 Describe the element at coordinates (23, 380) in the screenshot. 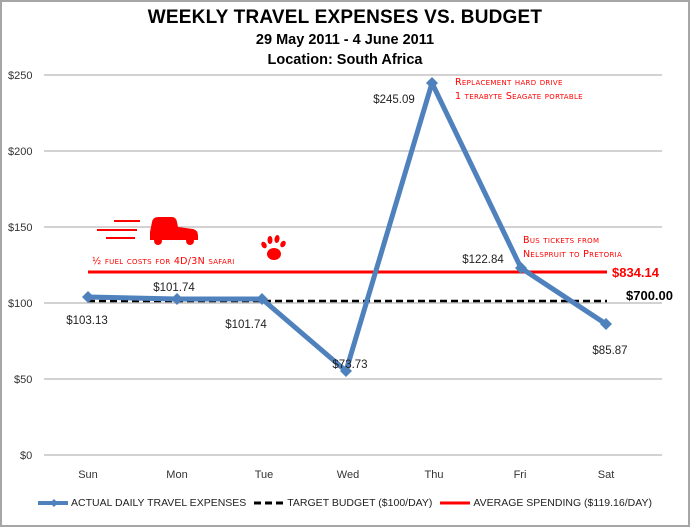

I see `y-tick-label: $50` at that location.